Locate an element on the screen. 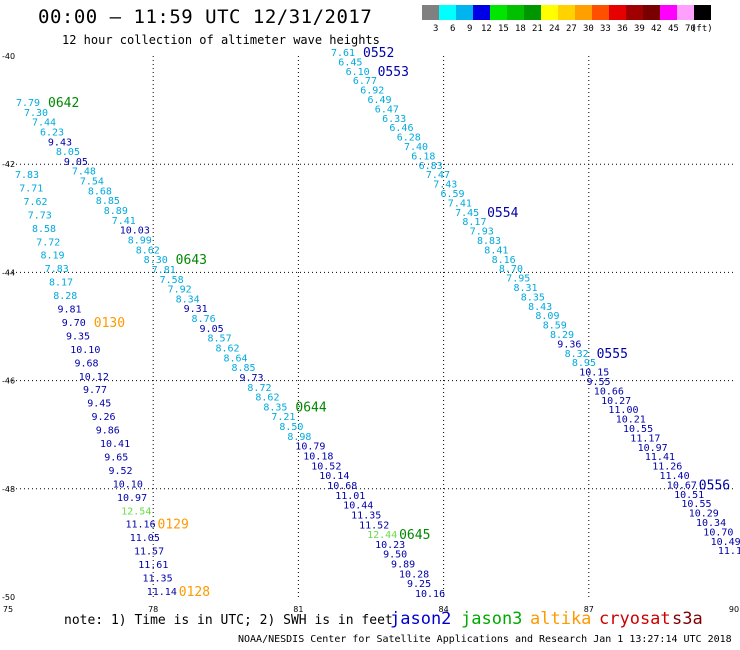 The image size is (740, 650). wave-height-value: 8.29 is located at coordinates (562, 335).